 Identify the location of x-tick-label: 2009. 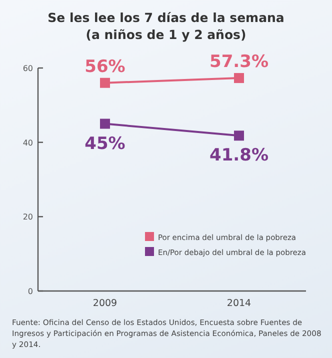
(105, 303).